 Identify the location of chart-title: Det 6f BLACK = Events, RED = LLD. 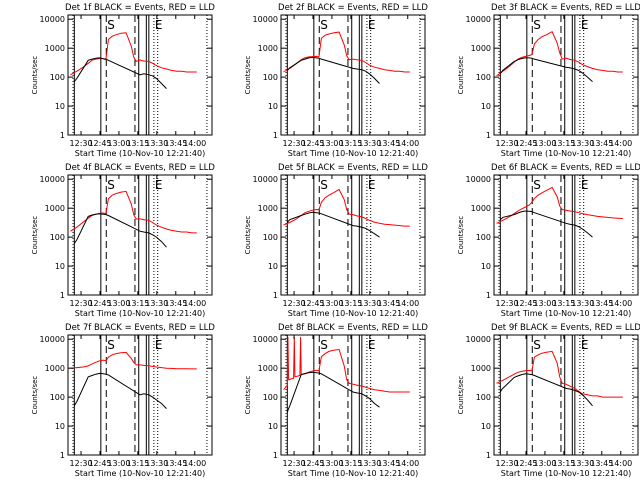
(565, 168).